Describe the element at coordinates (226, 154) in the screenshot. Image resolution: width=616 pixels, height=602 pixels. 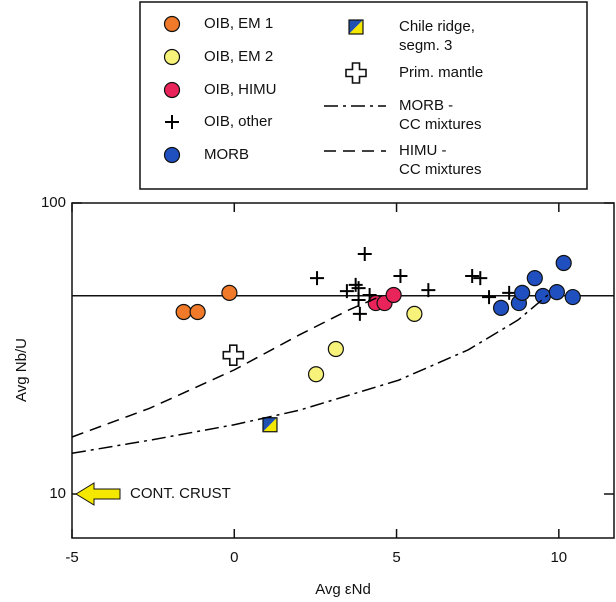
I see `legend-label: MORB` at that location.